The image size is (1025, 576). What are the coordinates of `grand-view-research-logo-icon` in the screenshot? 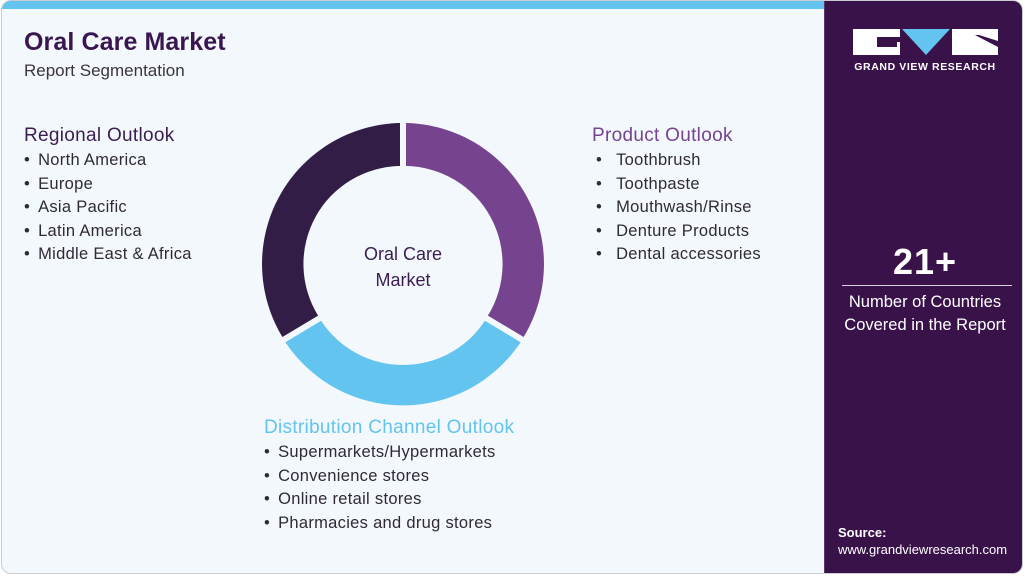 It's located at (925, 42).